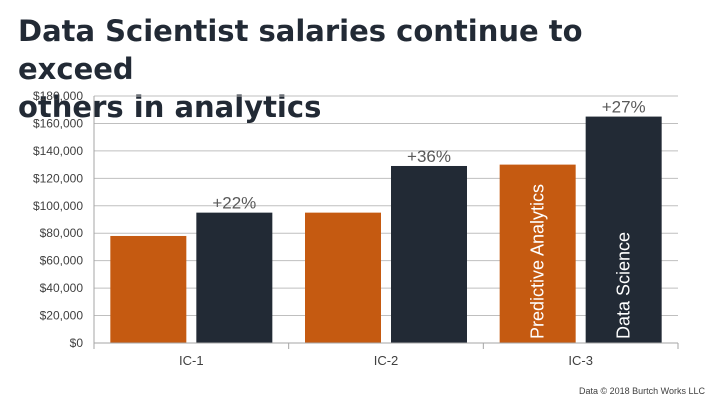 This screenshot has width=717, height=404. I want to click on y-tick-label: $60,000, so click(62, 261).